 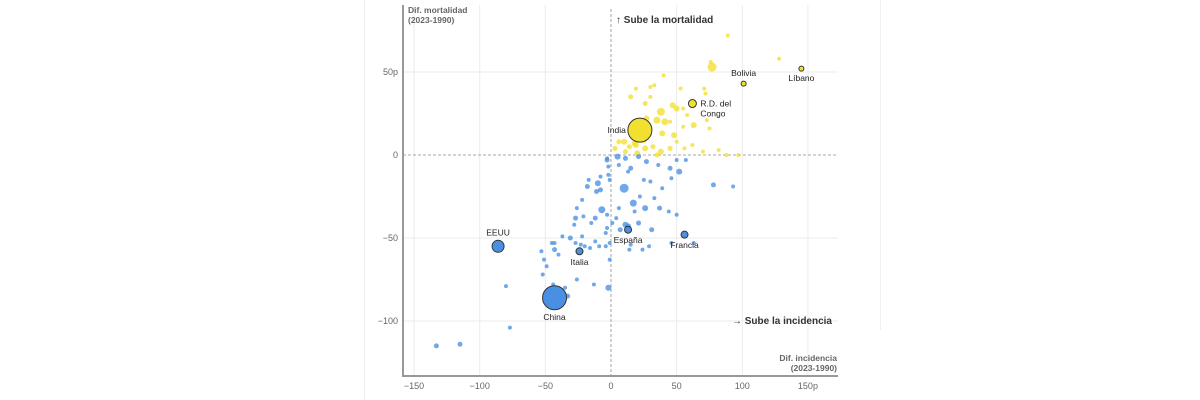 I want to click on label-francia: Francia, so click(x=684, y=245).